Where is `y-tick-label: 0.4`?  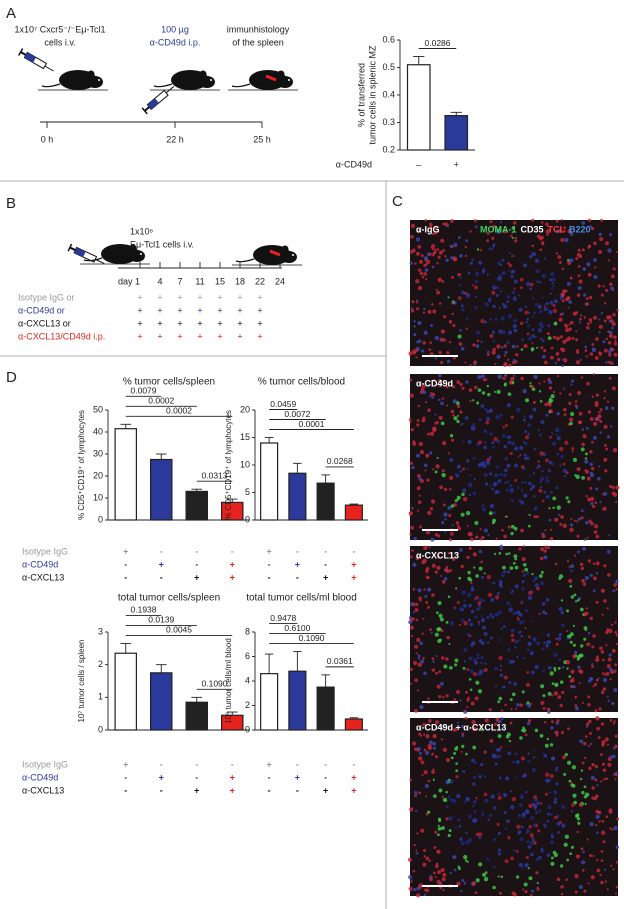 y-tick-label: 0.4 is located at coordinates (388, 94).